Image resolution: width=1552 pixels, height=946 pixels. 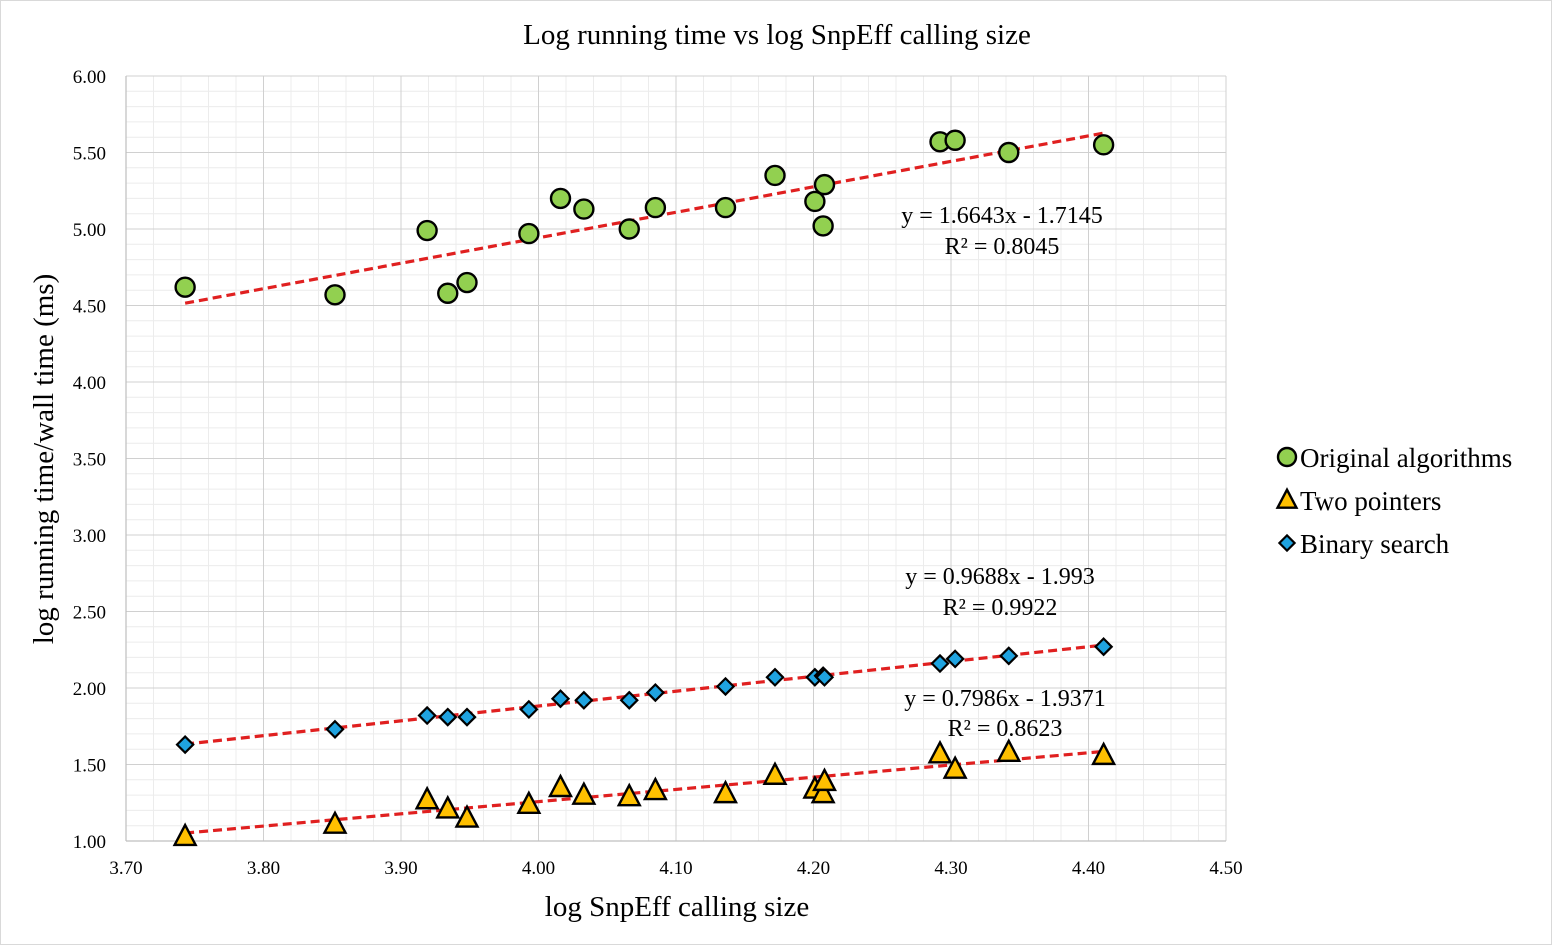 I want to click on x-tick-label: 4.40, so click(x=1088, y=868).